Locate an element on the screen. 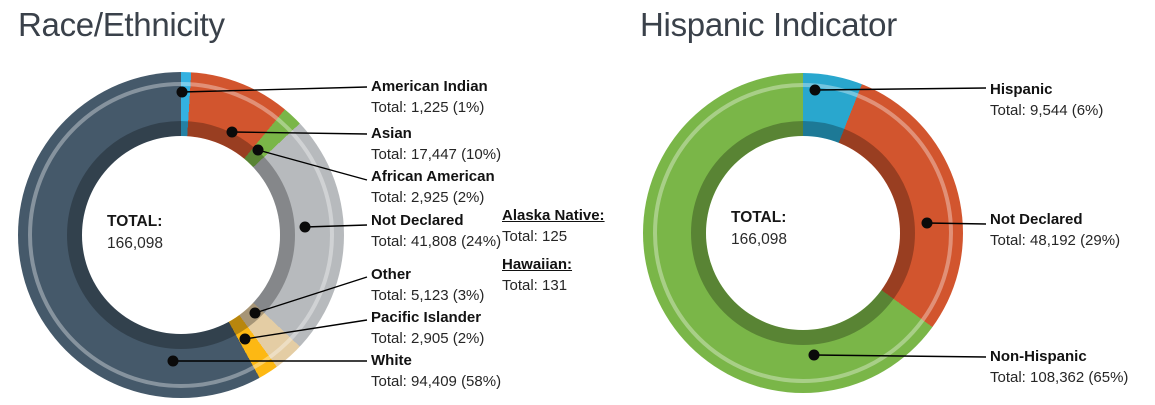 Image resolution: width=1155 pixels, height=405 pixels. slice-total: Total: 5,123 (3%) is located at coordinates (428, 295).